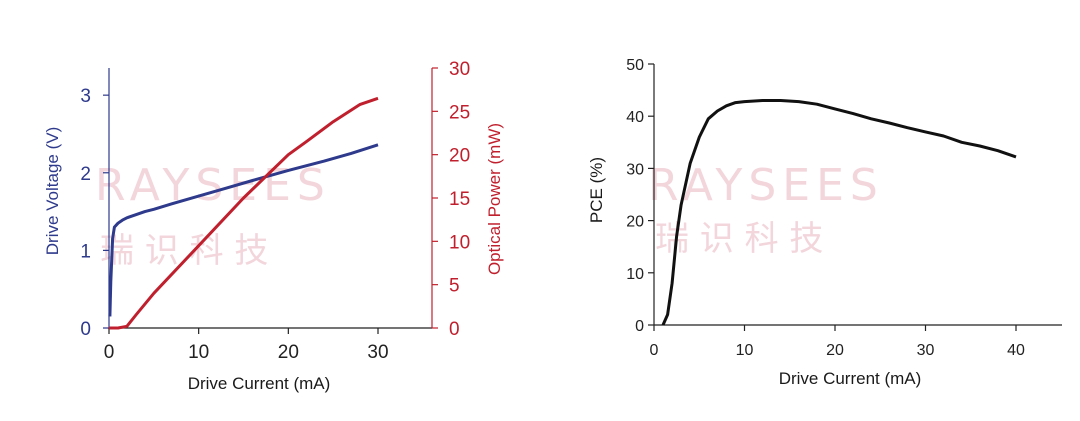 The image size is (1080, 421). Describe the element at coordinates (454, 286) in the screenshot. I see `chart1-right-tick-label: 5` at that location.